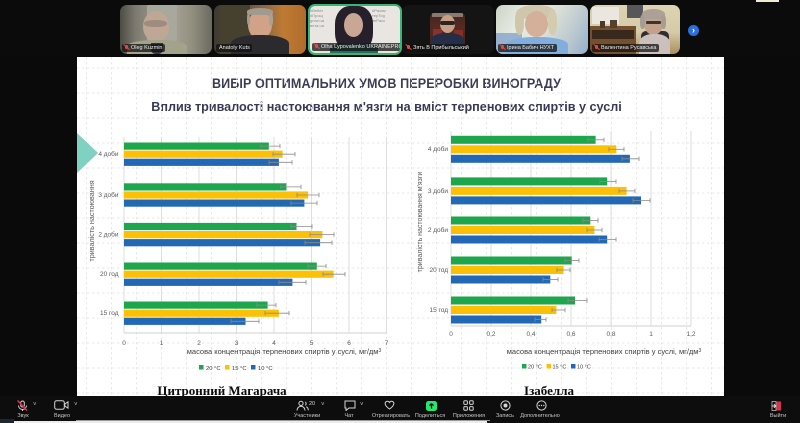 The height and width of the screenshot is (423, 800). I want to click on svg-text: 1,2, so click(690, 334).